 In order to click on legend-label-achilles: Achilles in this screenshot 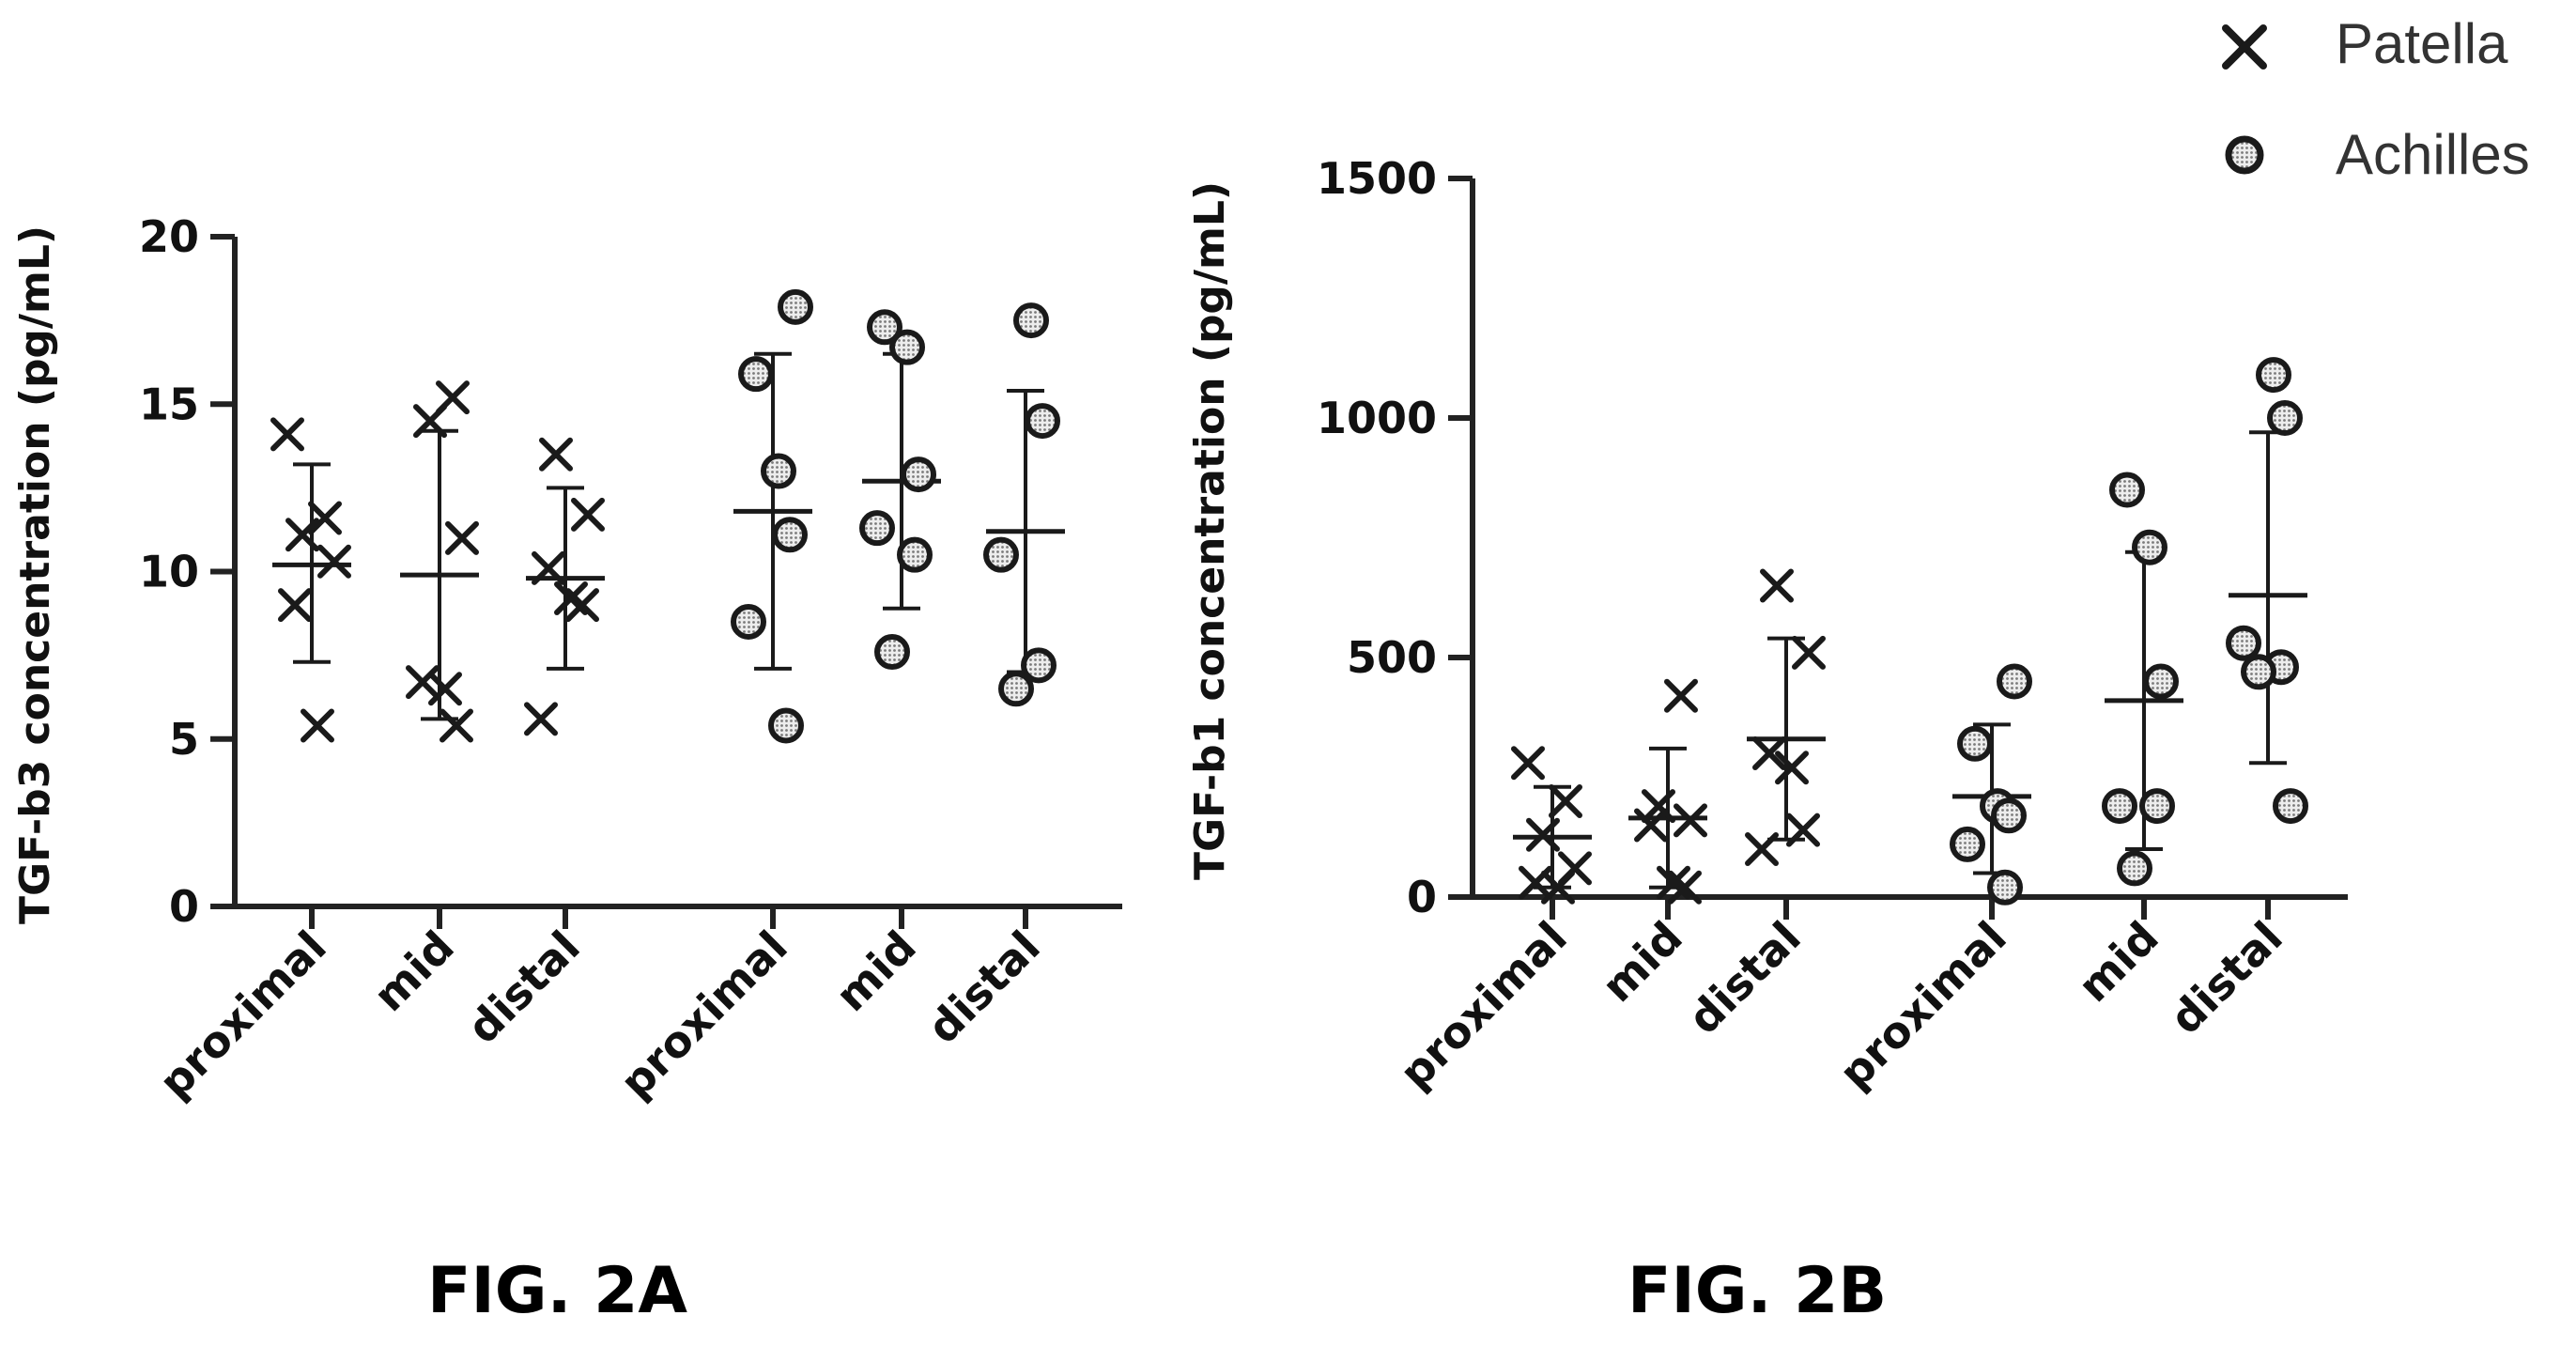, I will do `click(2433, 154)`.